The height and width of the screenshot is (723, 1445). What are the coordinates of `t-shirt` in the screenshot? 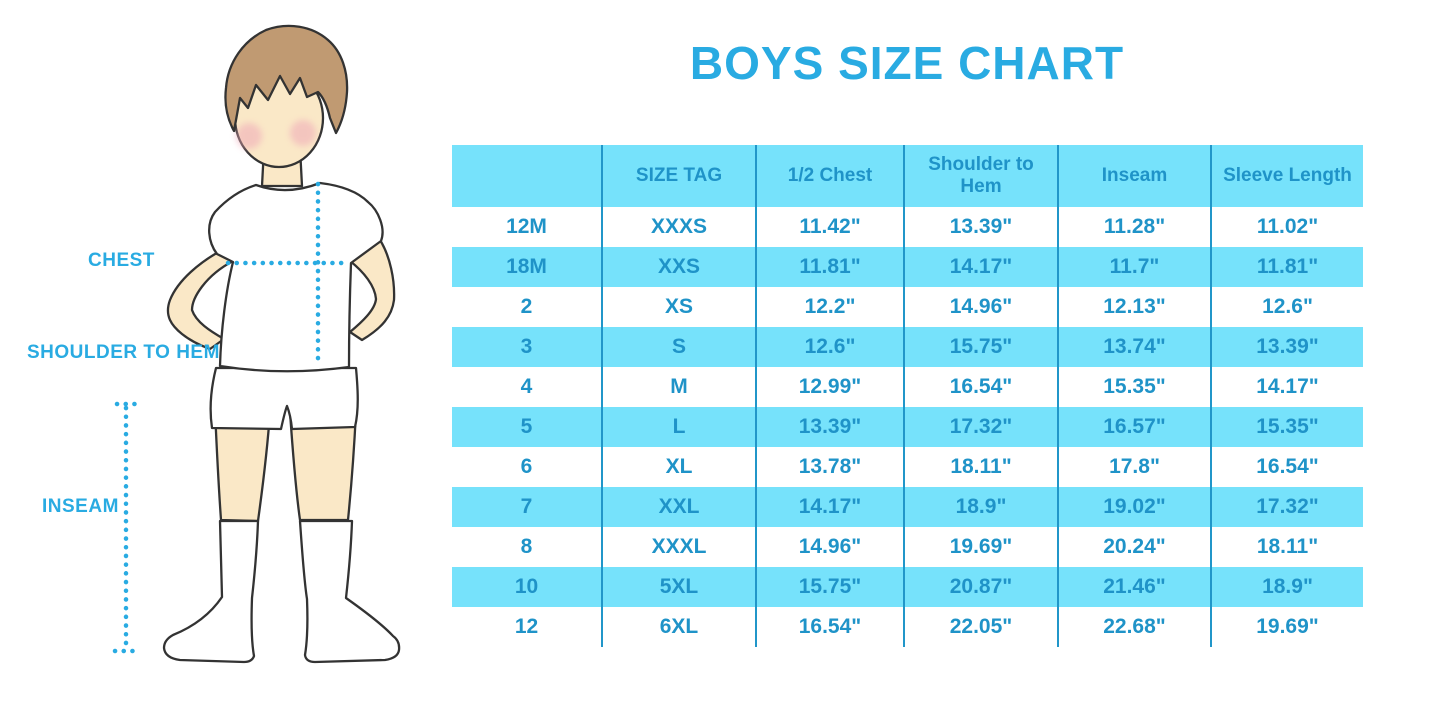 It's located at (296, 277).